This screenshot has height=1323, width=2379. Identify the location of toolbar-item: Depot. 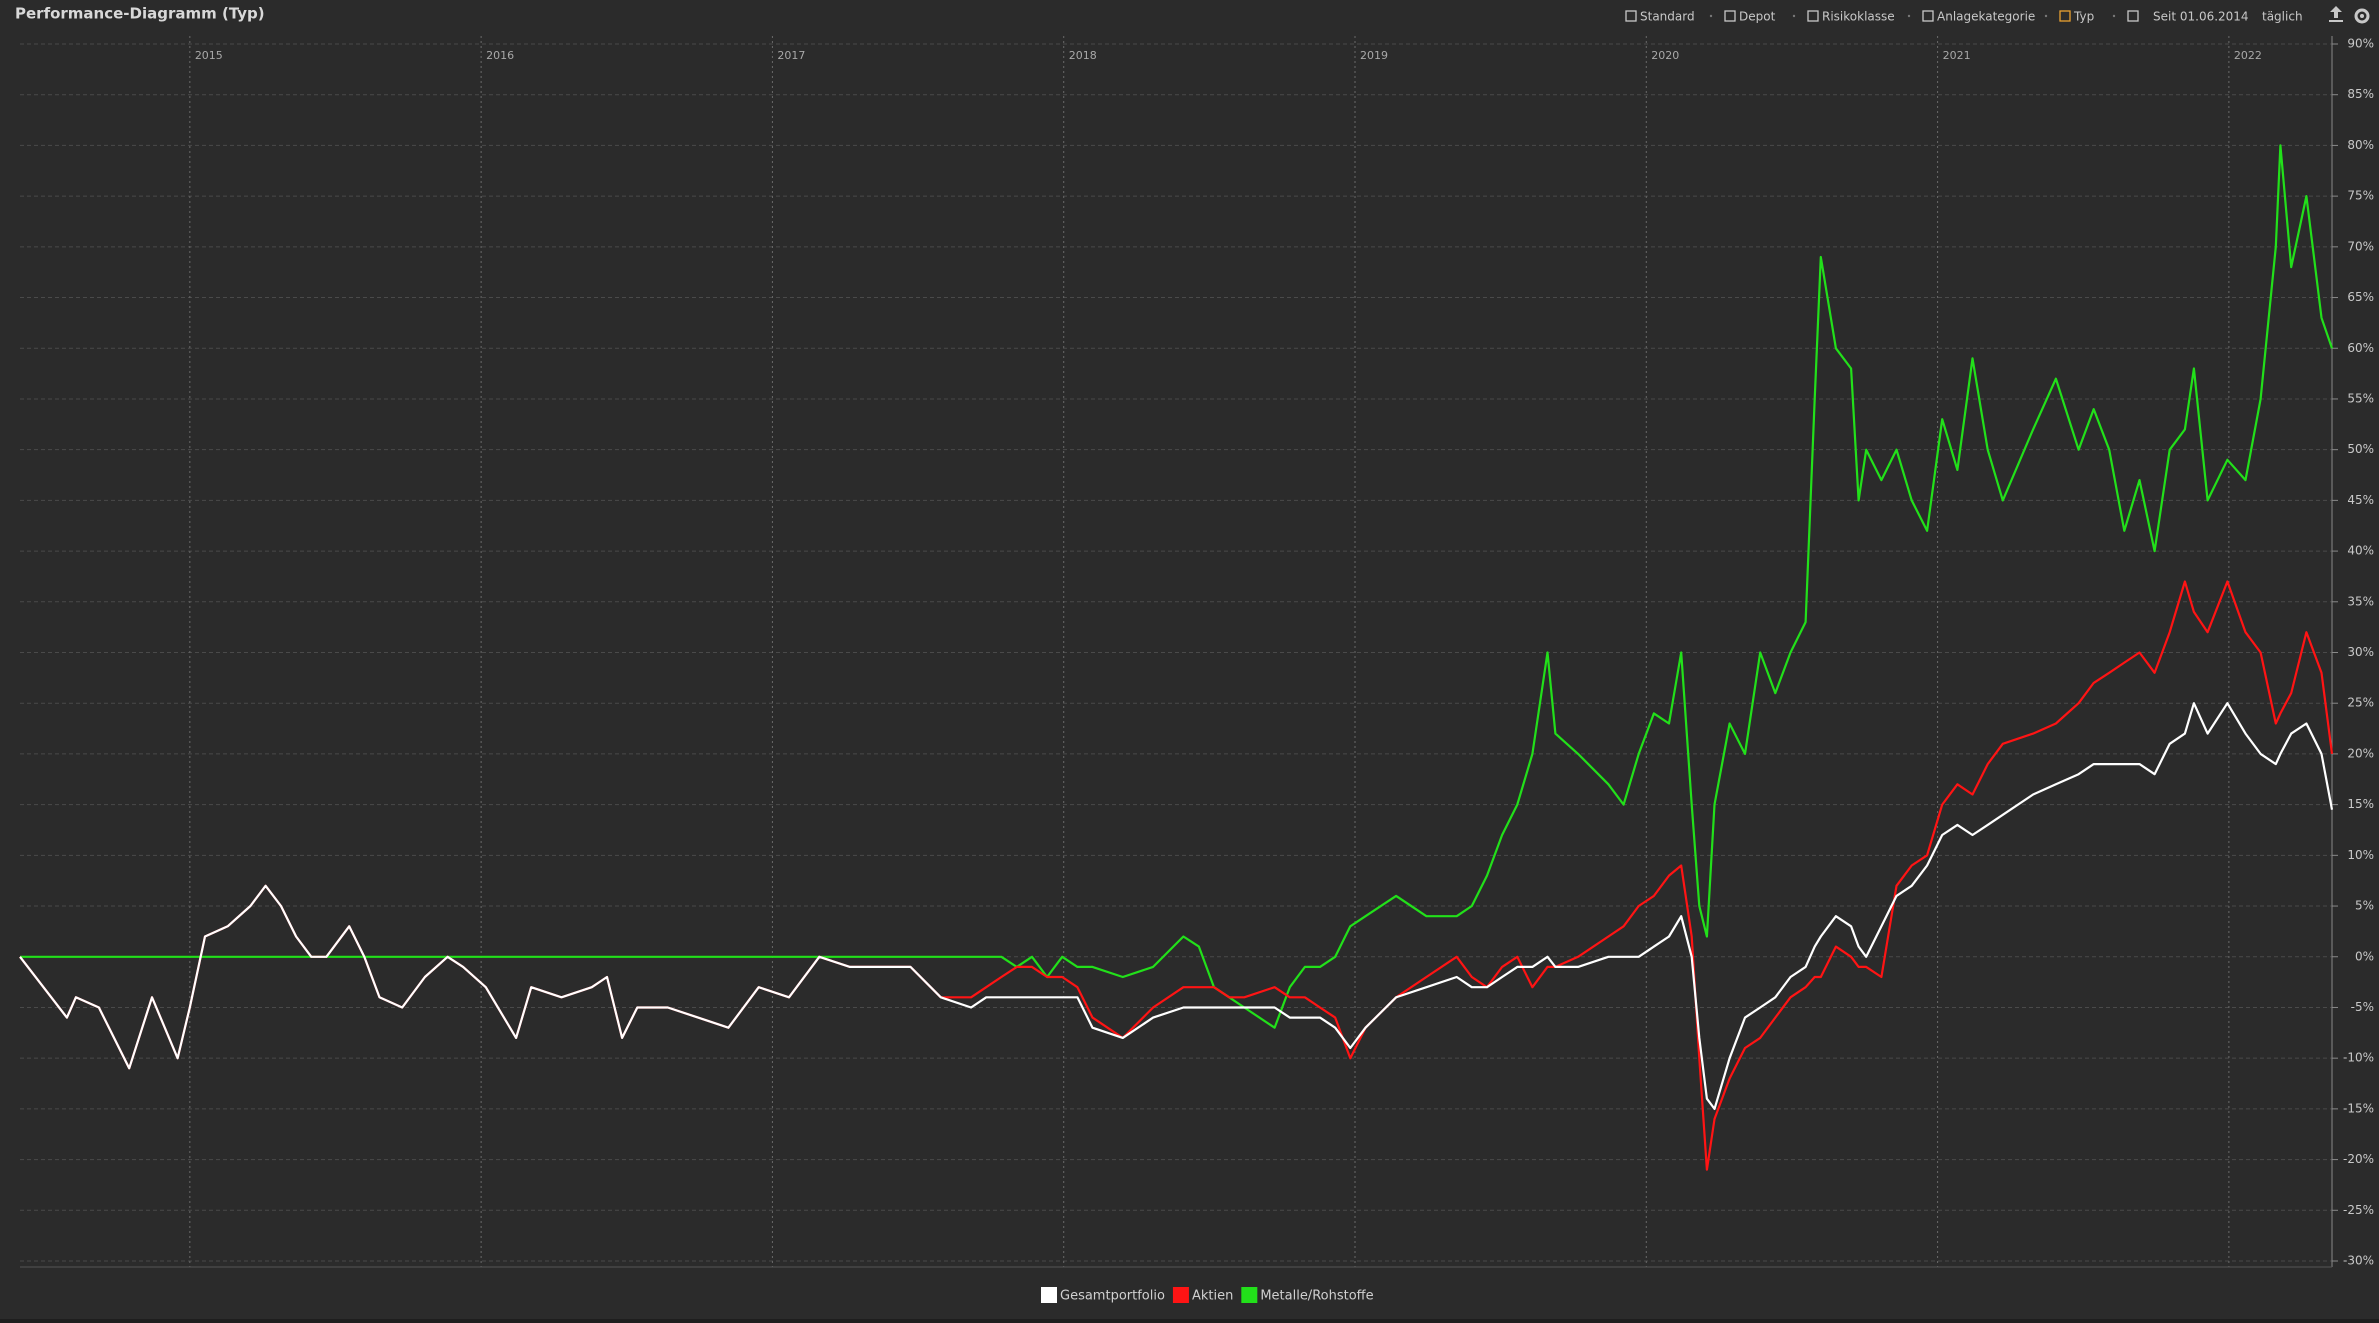
(1757, 17).